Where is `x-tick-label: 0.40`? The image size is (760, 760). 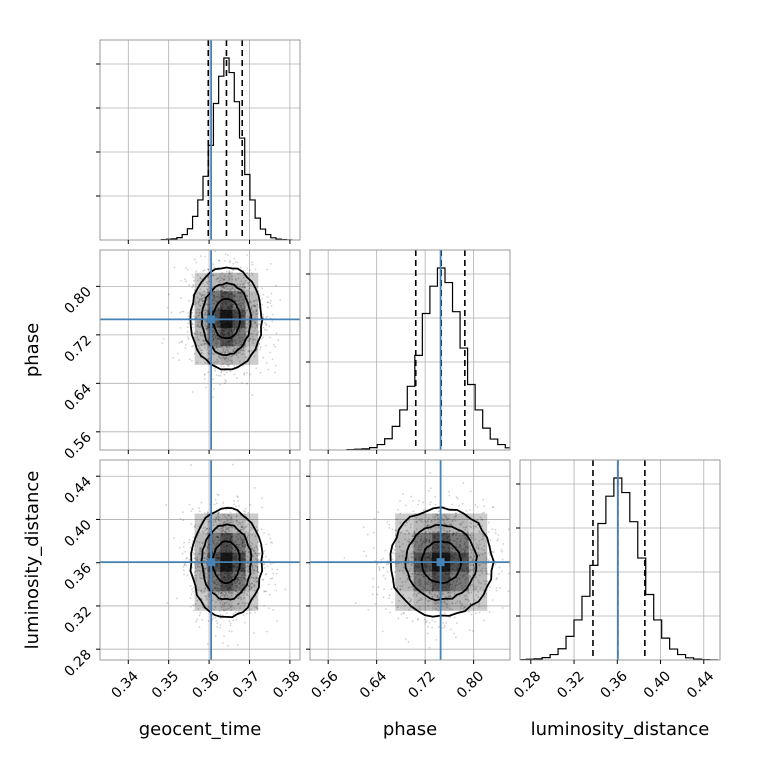
x-tick-label: 0.40 is located at coordinates (657, 684).